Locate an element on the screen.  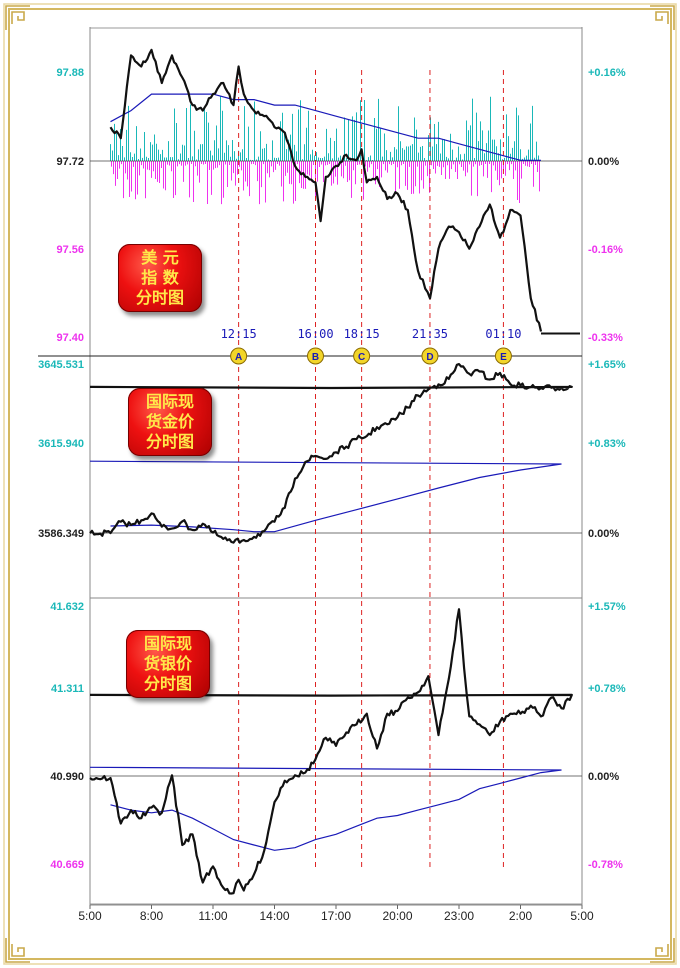
right-tick-label: +0.16% is located at coordinates (607, 73).